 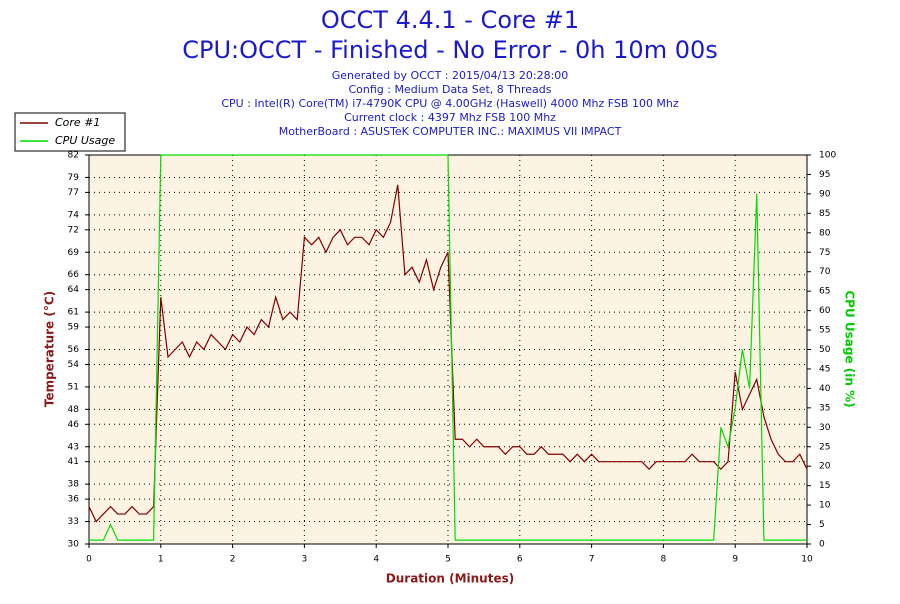 What do you see at coordinates (824, 369) in the screenshot?
I see `y2-tick-label: 45` at bounding box center [824, 369].